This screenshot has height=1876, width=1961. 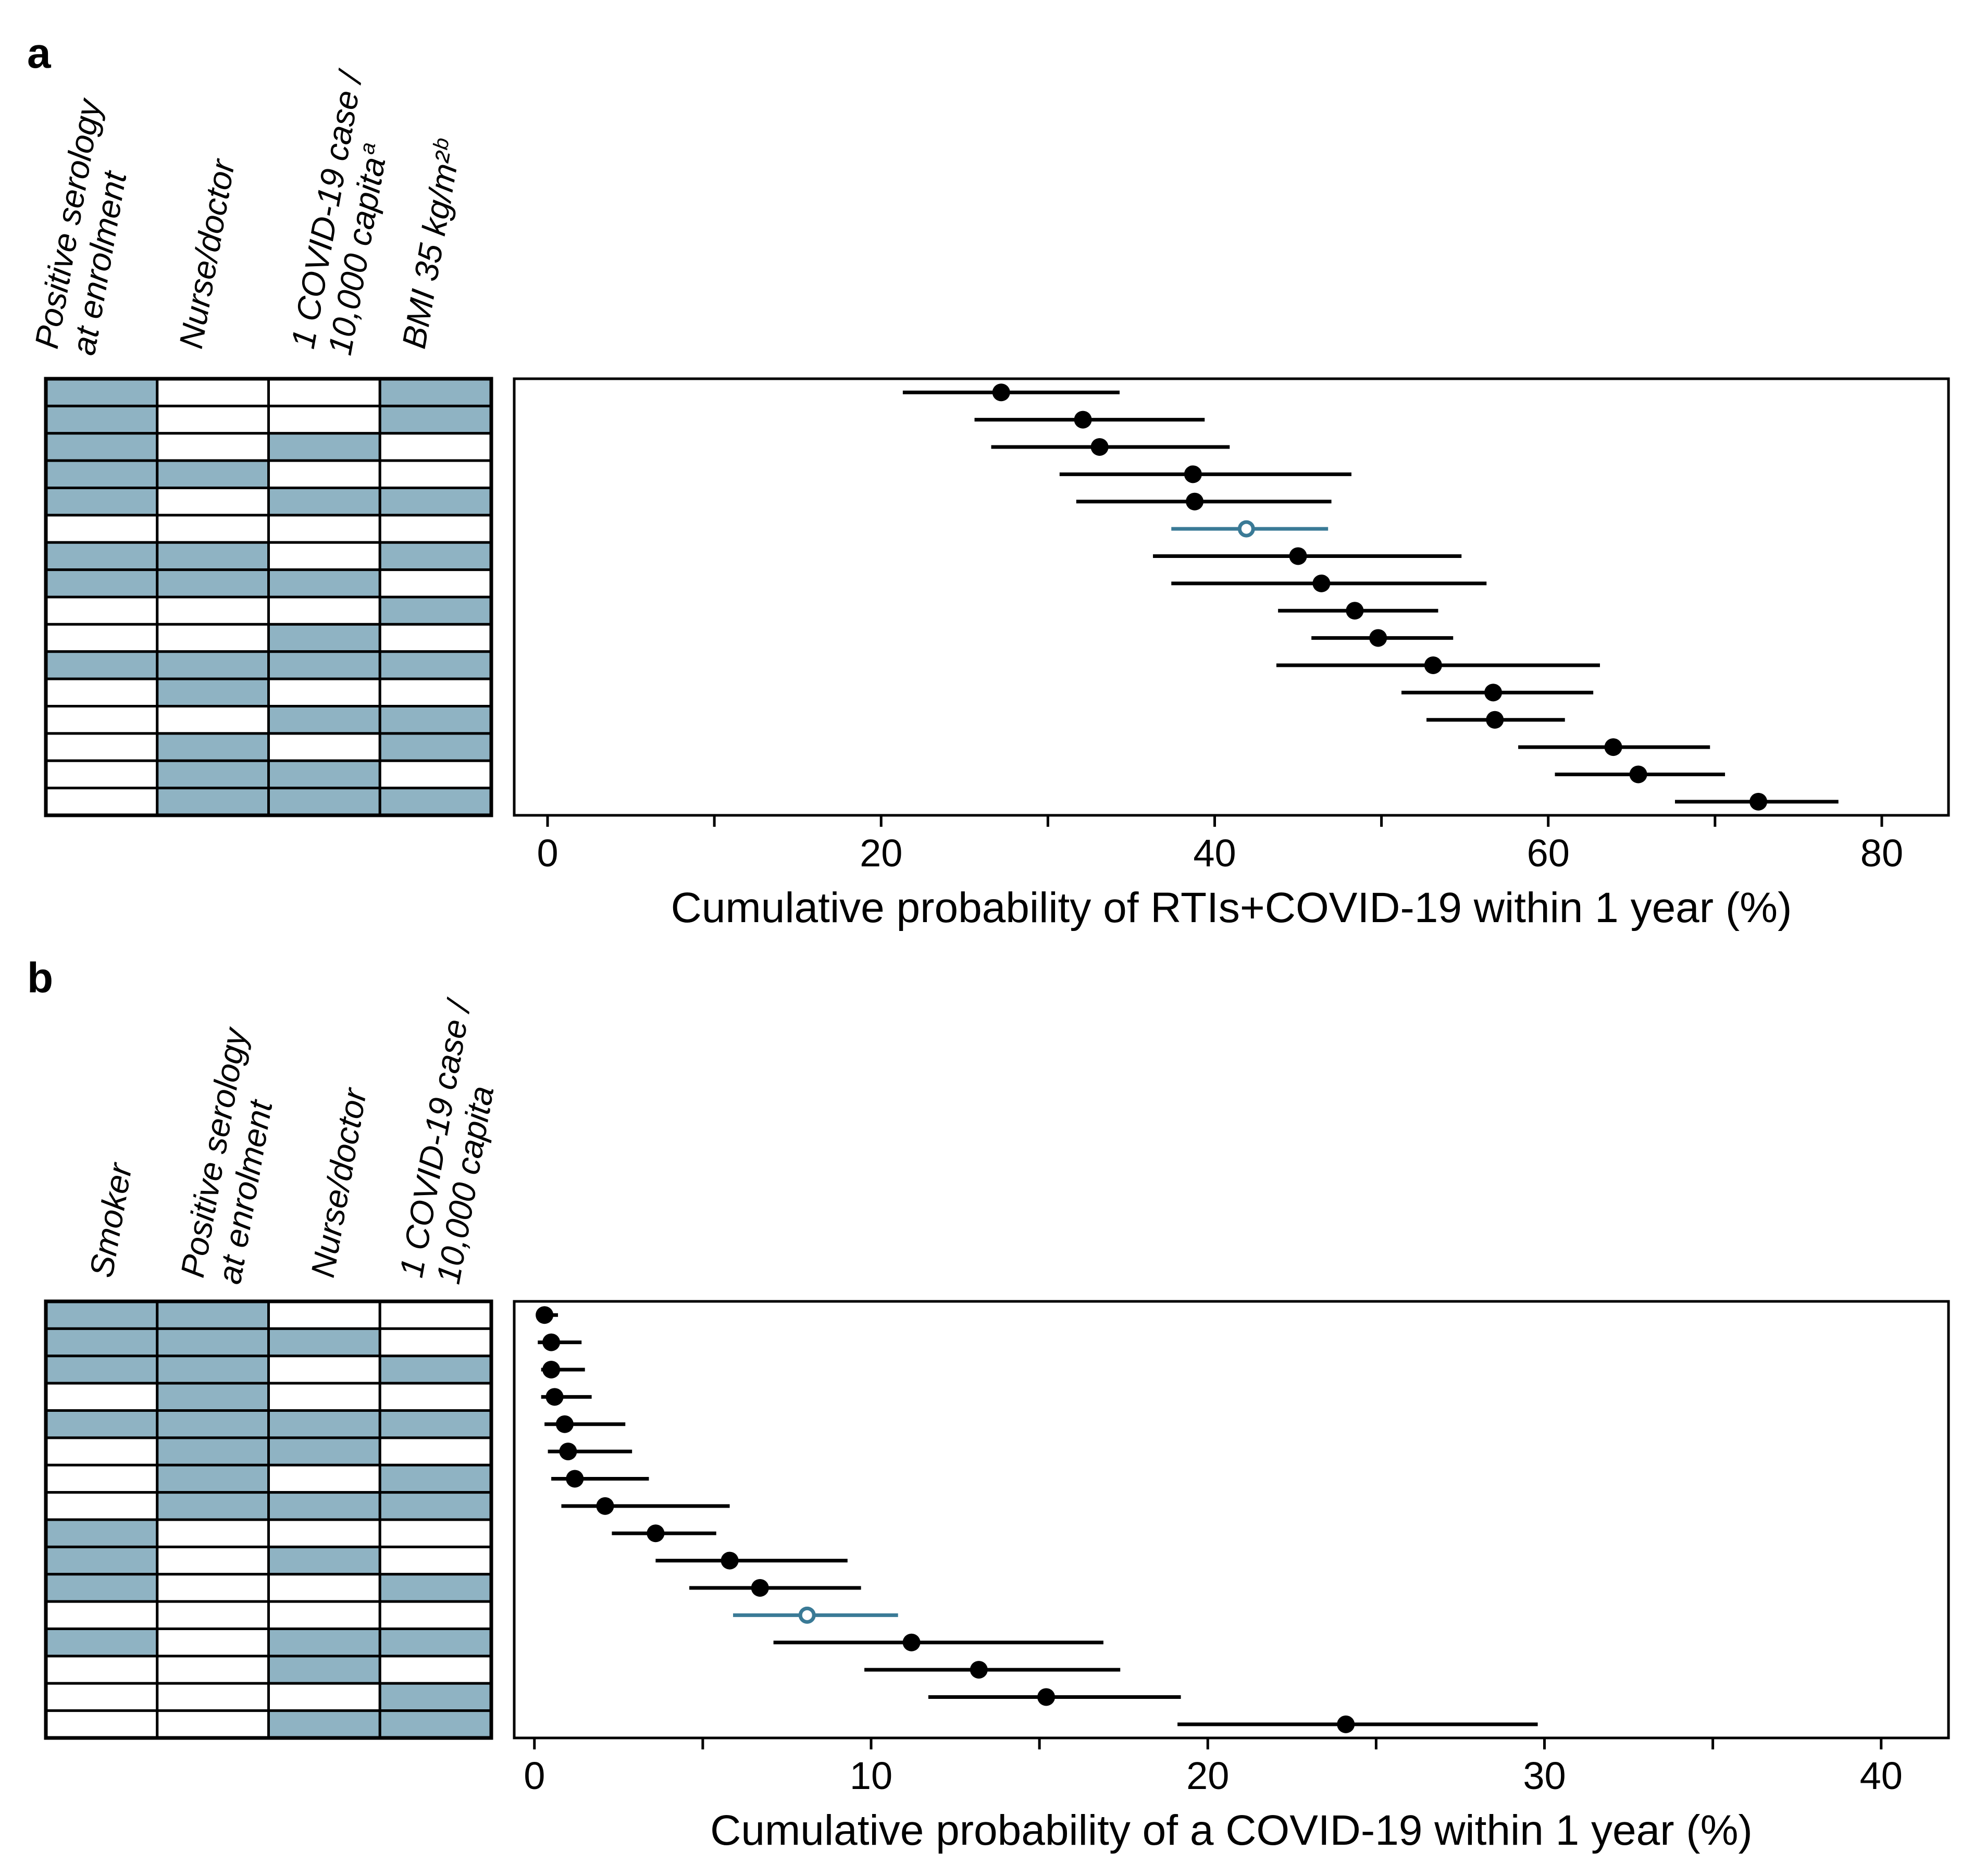 What do you see at coordinates (881, 853) in the screenshot?
I see `panel-a-x-tick-label: 20` at bounding box center [881, 853].